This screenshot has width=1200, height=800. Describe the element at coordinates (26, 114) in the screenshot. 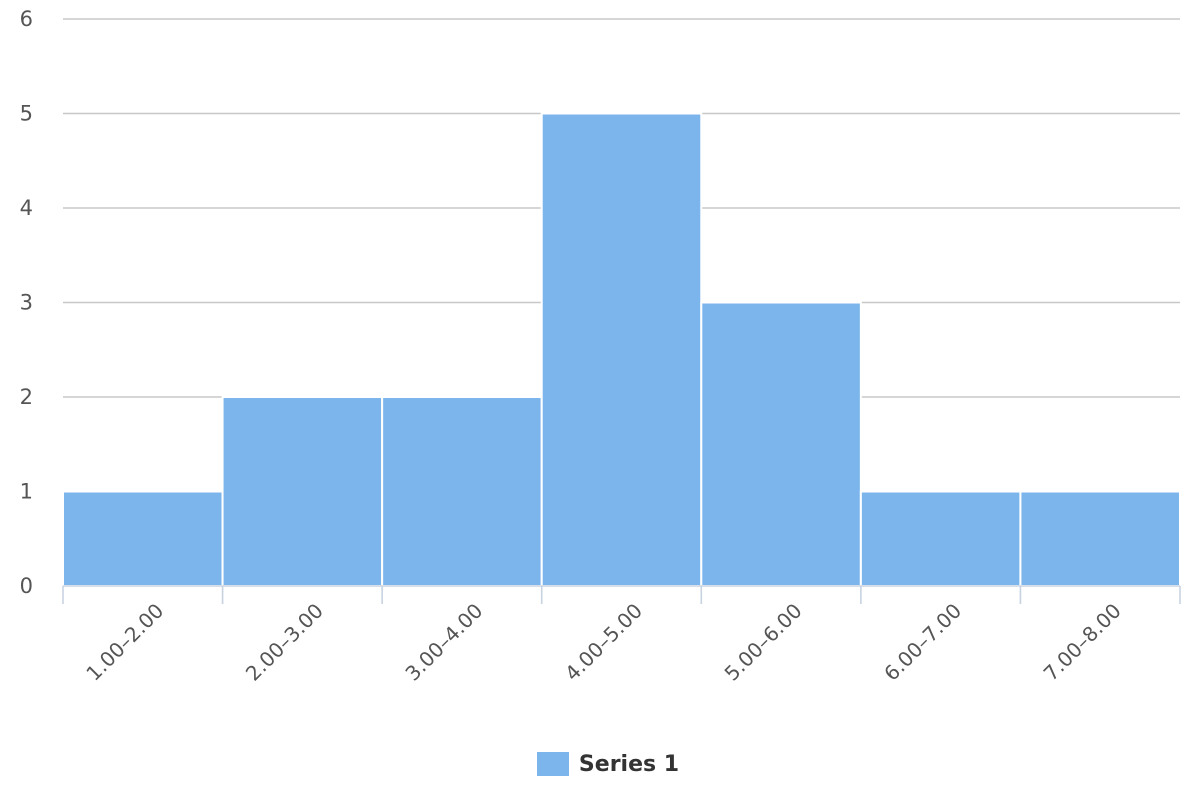

I see `y-tick-label: 5` at that location.